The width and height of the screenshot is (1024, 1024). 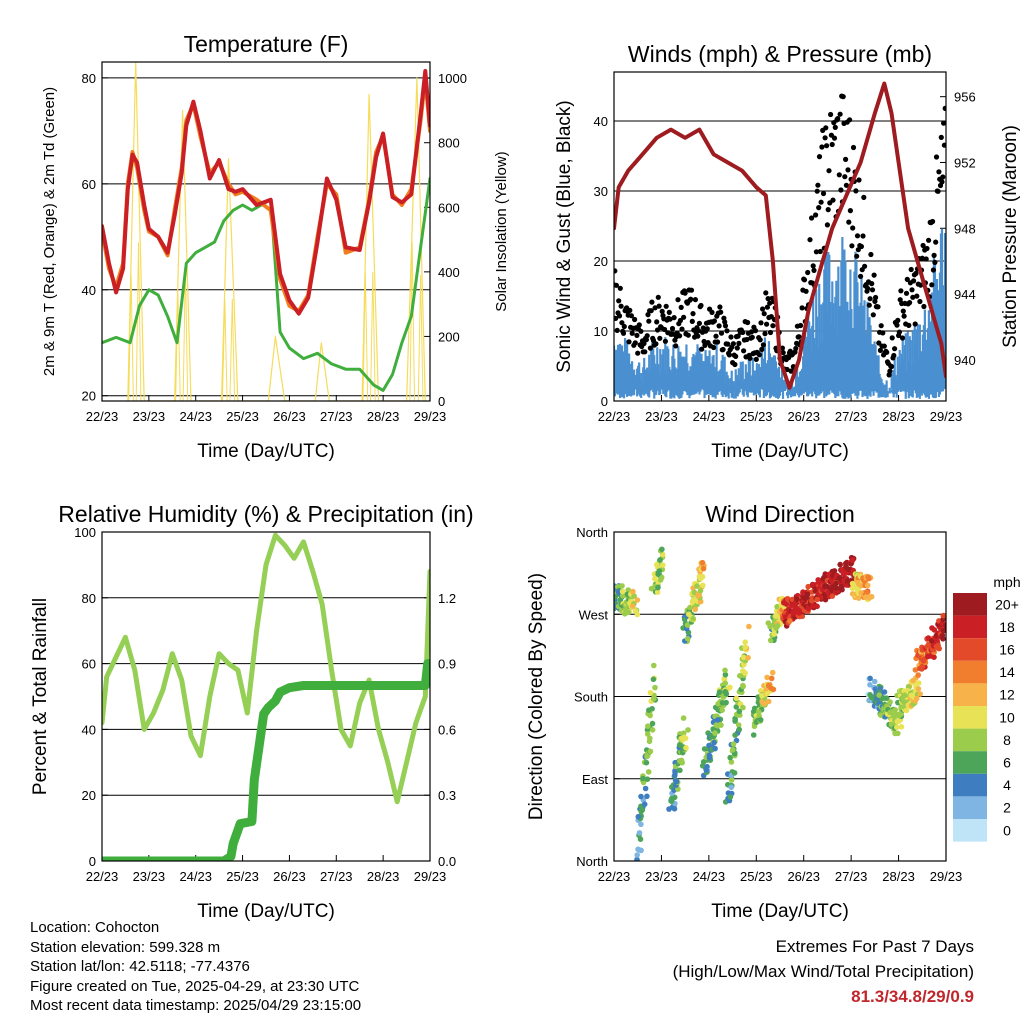 I want to click on y2-axis-label: Solar Insolation (Yellow), so click(x=501, y=231).